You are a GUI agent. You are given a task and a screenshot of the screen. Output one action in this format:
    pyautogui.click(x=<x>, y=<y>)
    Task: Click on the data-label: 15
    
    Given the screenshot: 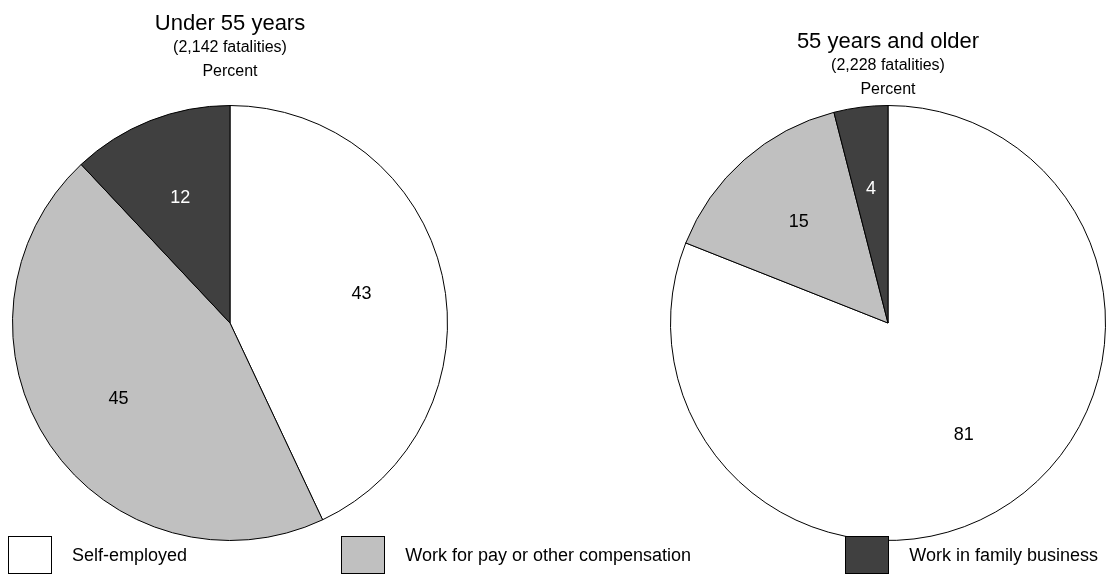 What is the action you would take?
    pyautogui.click(x=798, y=220)
    